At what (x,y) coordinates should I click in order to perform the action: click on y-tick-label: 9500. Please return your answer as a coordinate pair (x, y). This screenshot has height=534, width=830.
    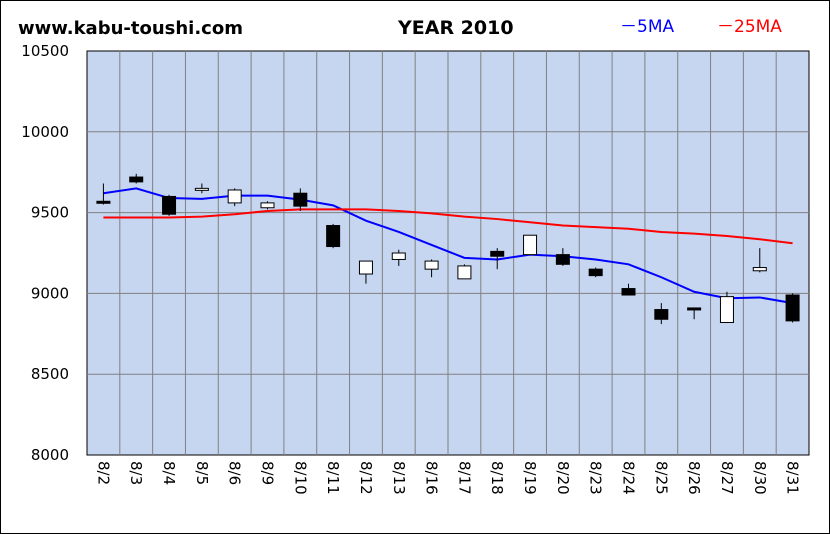
    Looking at the image, I should click on (50, 213).